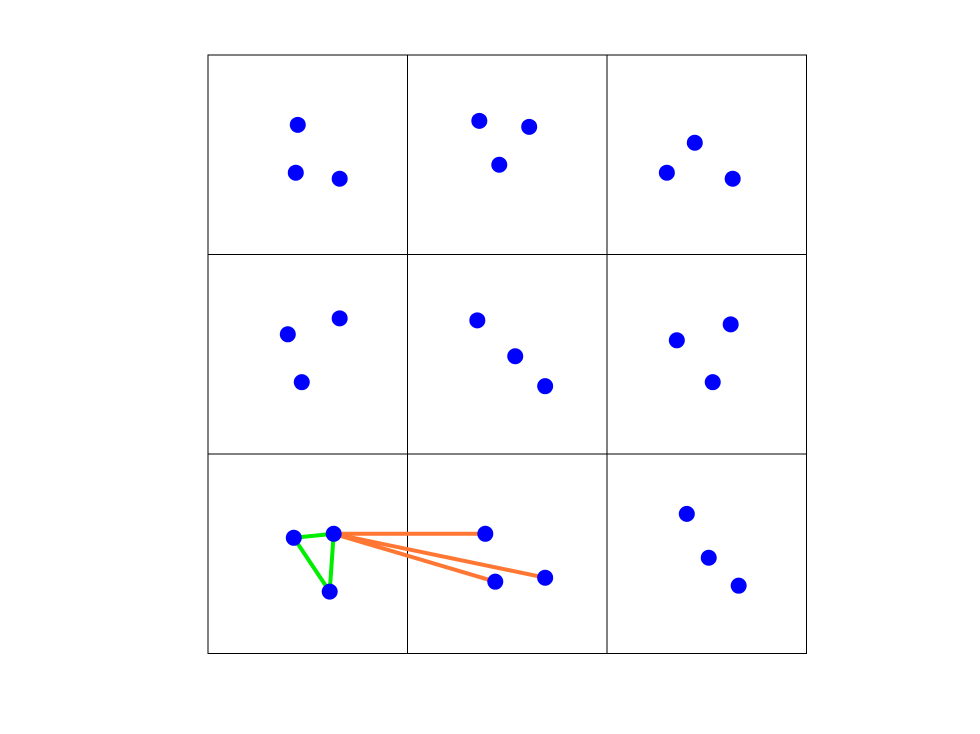 Image resolution: width=980 pixels, height=734 pixels. I want to click on triangle-shape, so click(313, 562).